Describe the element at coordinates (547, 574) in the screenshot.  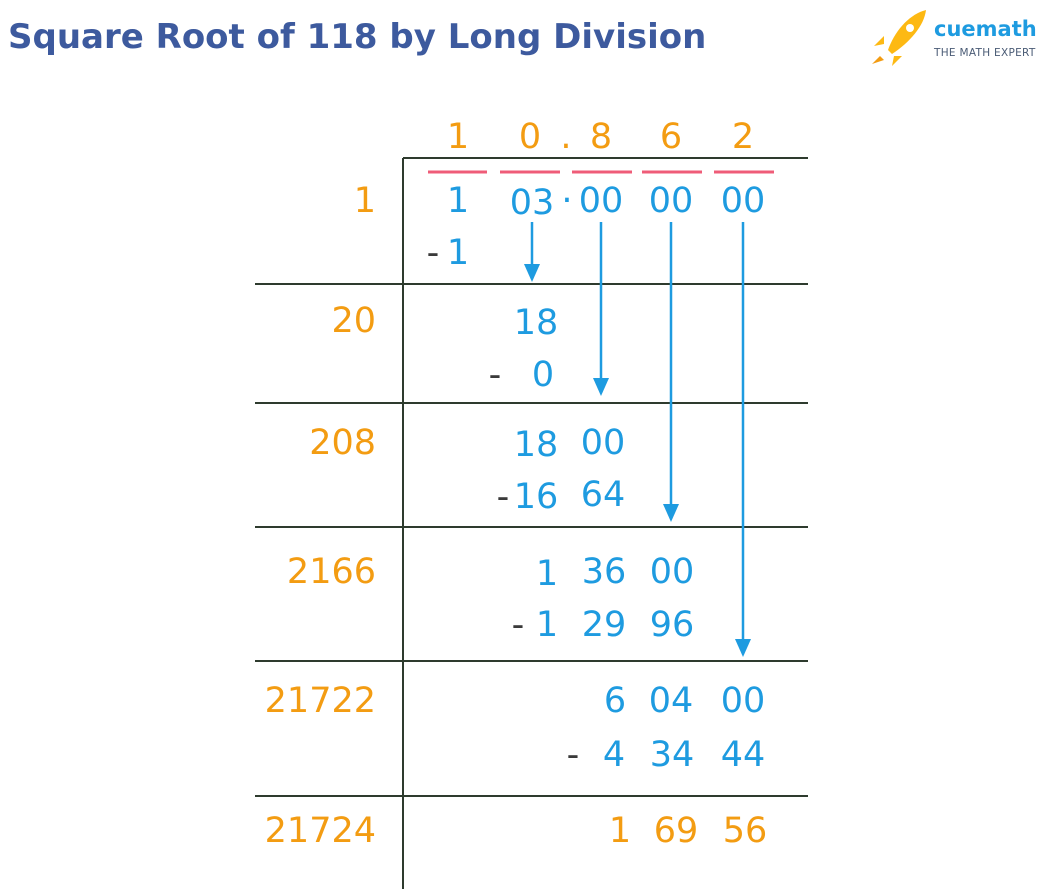
I see `partial-dividend: 1` at that location.